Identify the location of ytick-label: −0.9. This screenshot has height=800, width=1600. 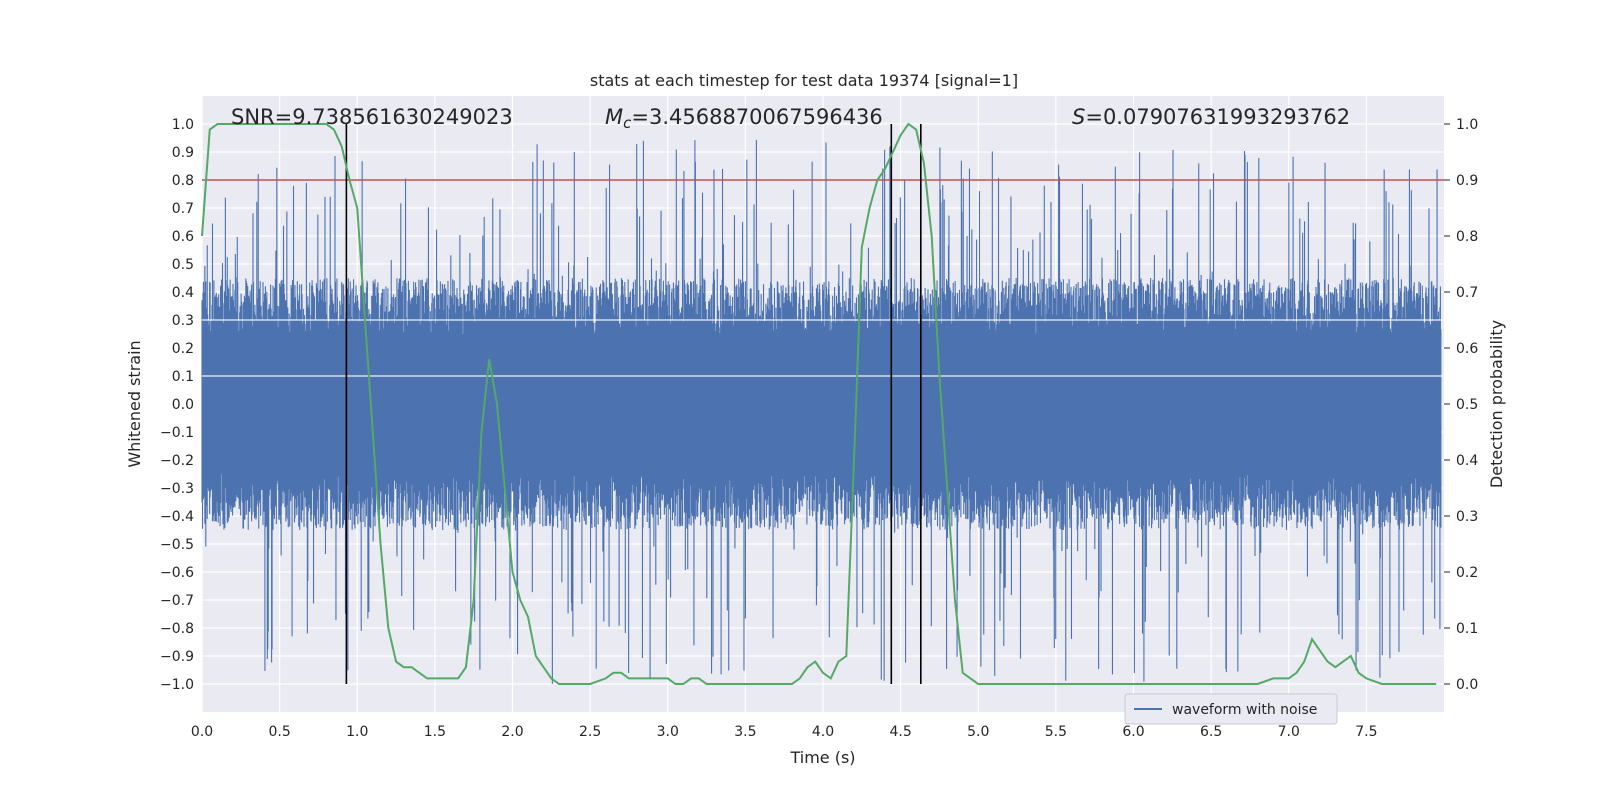
(177, 657).